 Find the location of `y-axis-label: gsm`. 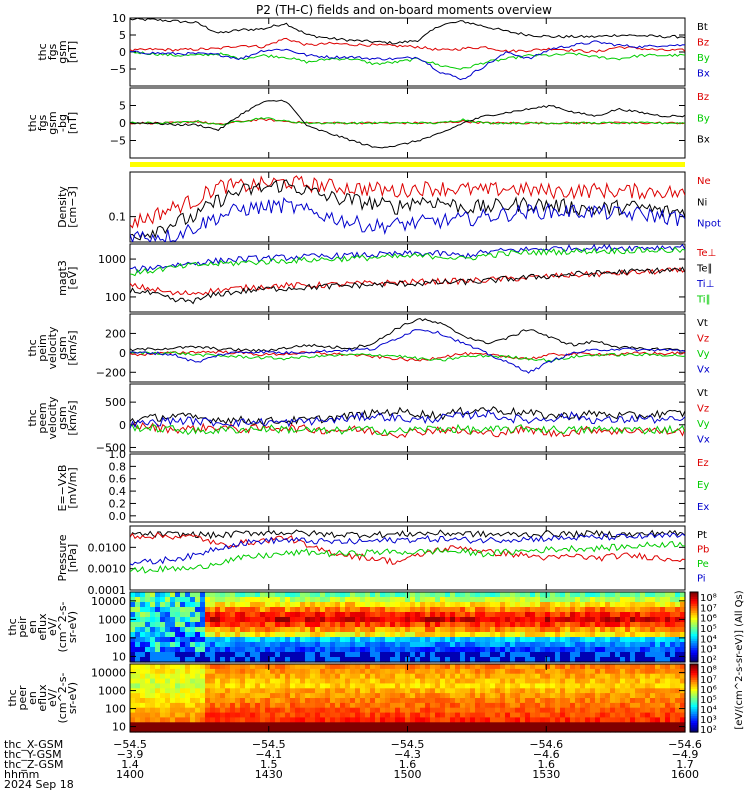

y-axis-label: gsm is located at coordinates (52, 122).